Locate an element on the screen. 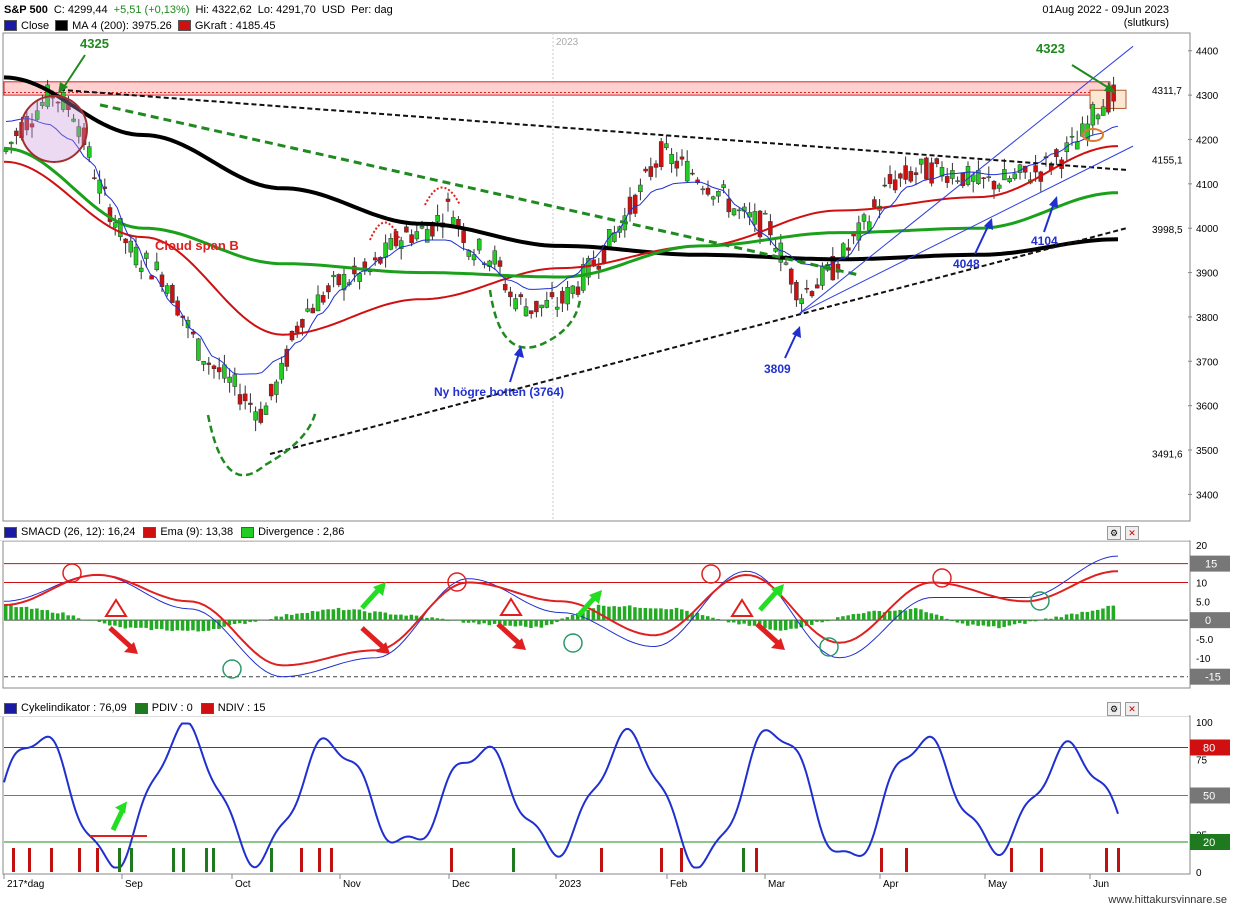  y-tick-label: 4300 is located at coordinates (1207, 96).